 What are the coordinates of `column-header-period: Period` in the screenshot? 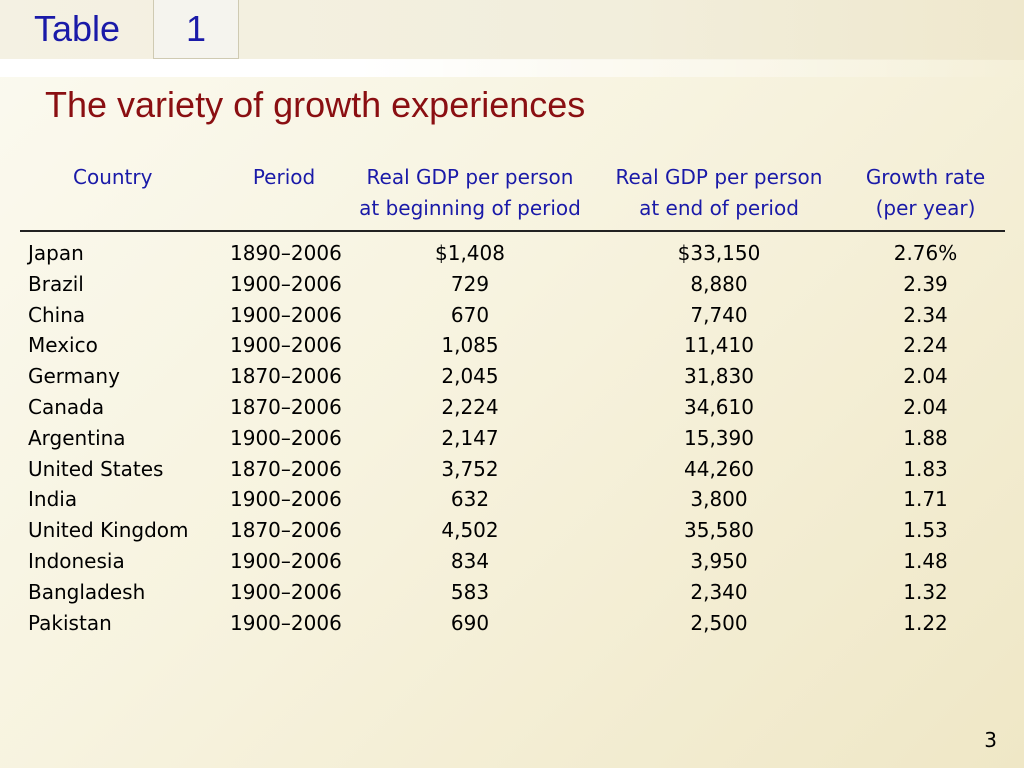 It's located at (284, 197).